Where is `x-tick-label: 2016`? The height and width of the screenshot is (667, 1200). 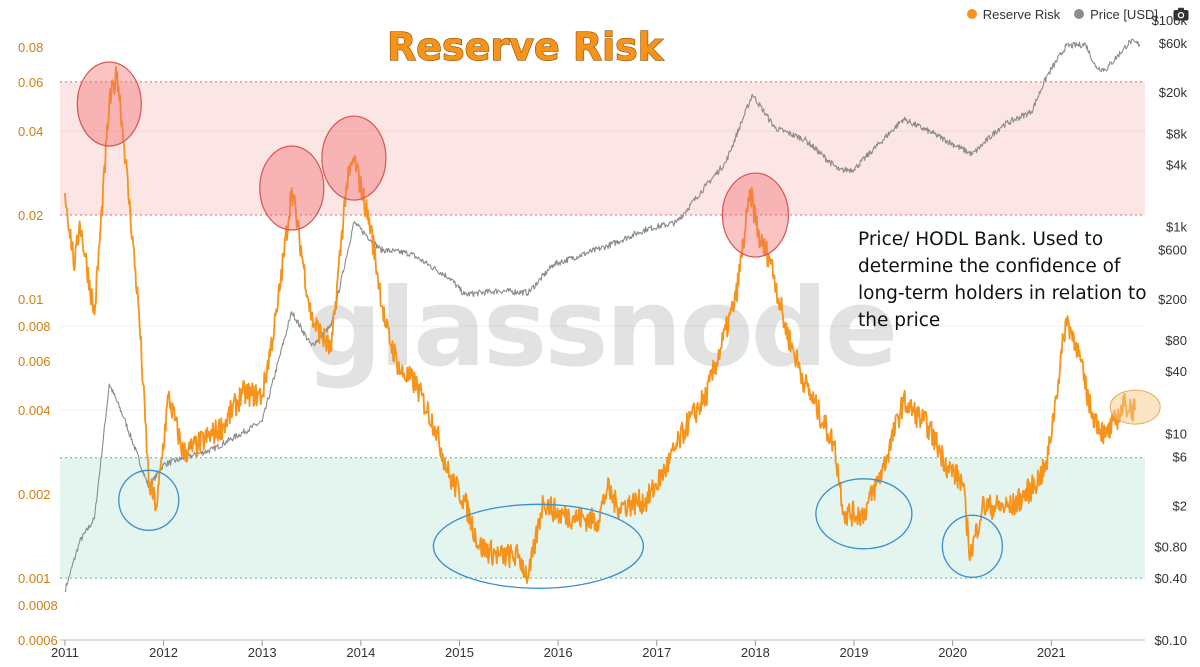 x-tick-label: 2016 is located at coordinates (558, 652).